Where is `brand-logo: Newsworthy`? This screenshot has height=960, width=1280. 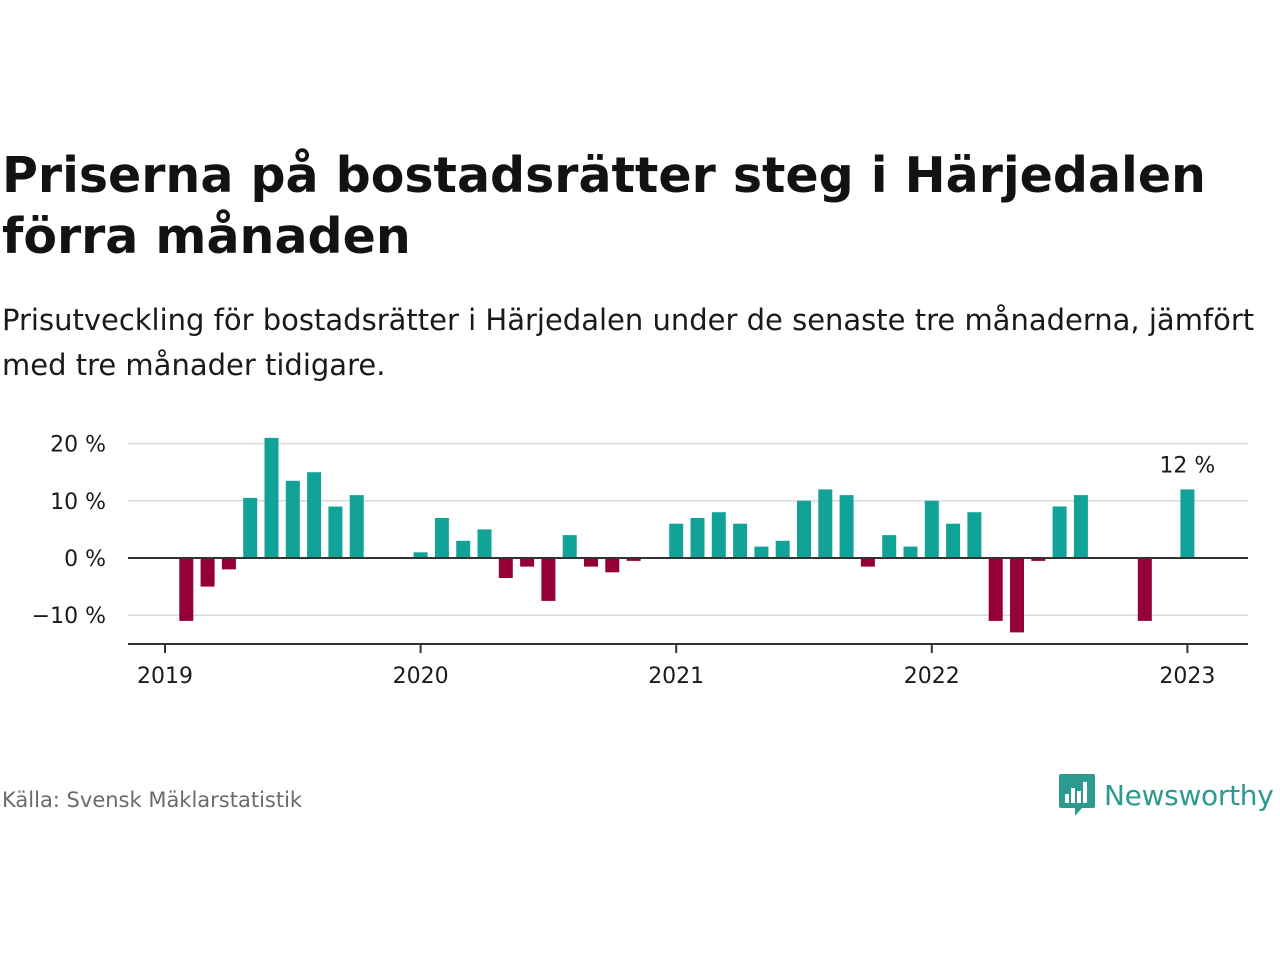 brand-logo: Newsworthy is located at coordinates (1166, 795).